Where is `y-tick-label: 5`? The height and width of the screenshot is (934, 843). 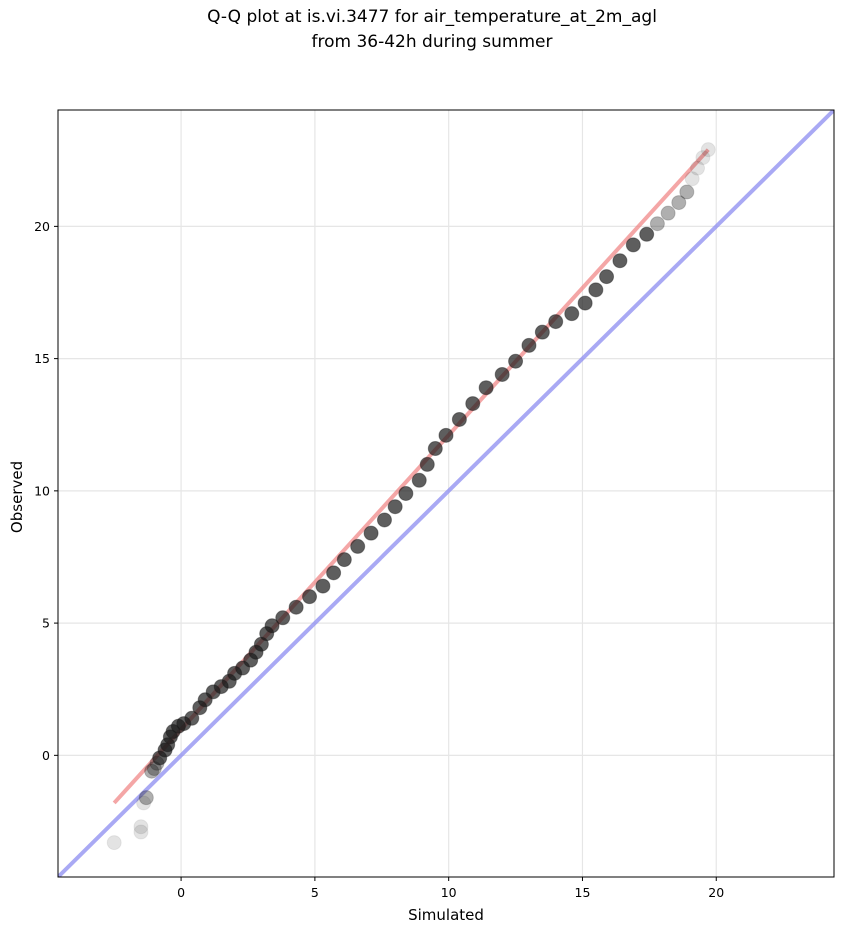 y-tick-label: 5 is located at coordinates (46, 623).